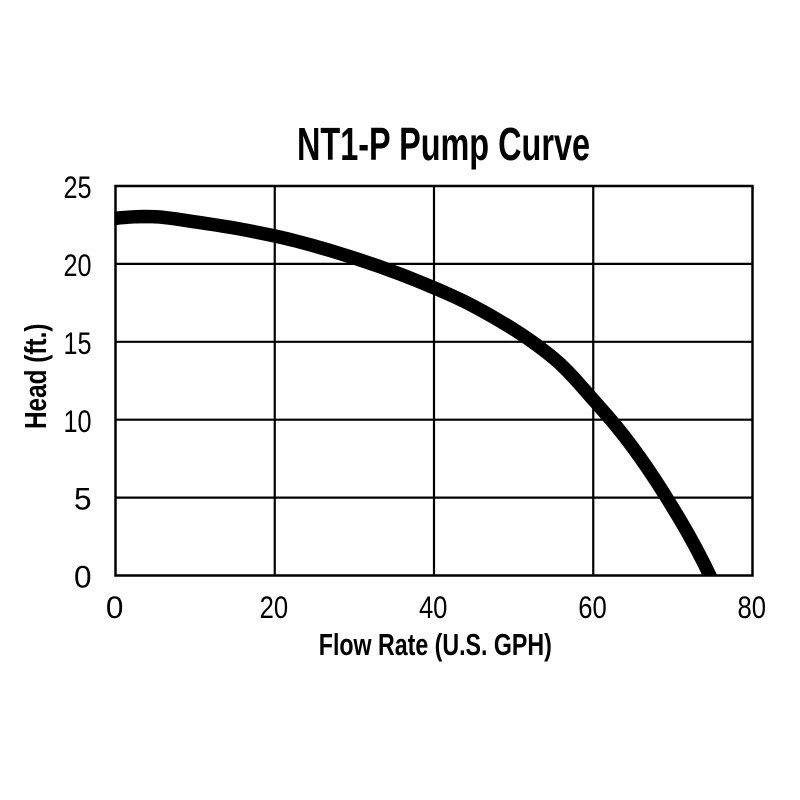  I want to click on svg-text: 25, so click(78, 187).